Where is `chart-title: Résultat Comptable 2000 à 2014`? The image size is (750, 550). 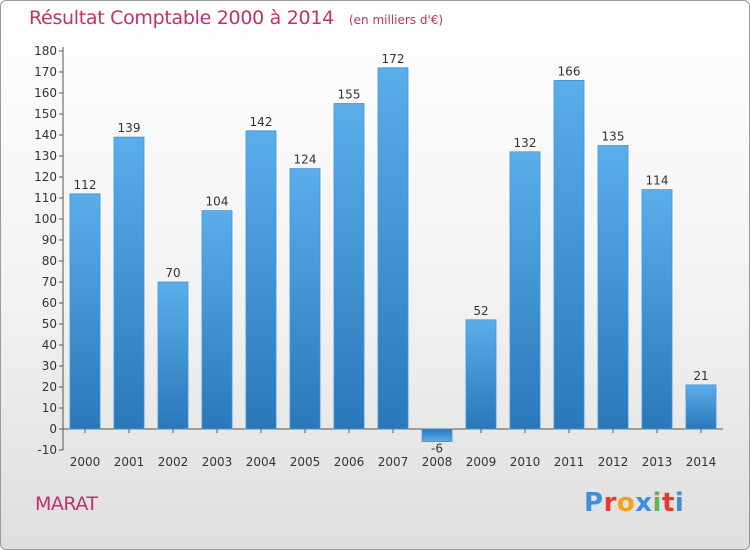 chart-title: Résultat Comptable 2000 à 2014 is located at coordinates (181, 18).